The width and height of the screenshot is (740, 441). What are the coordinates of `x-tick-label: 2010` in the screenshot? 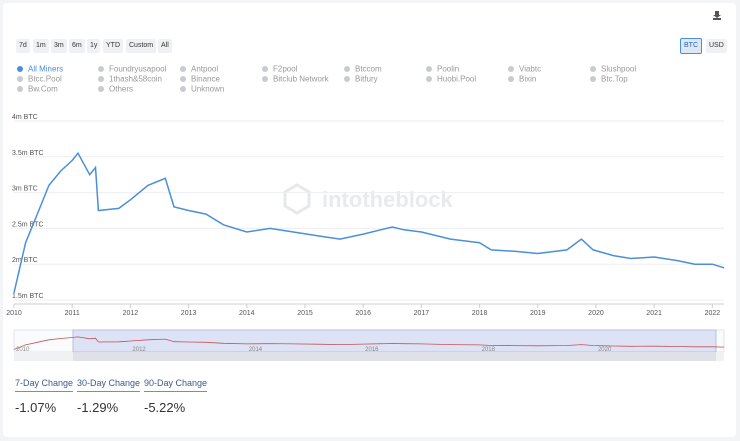 It's located at (14, 313).